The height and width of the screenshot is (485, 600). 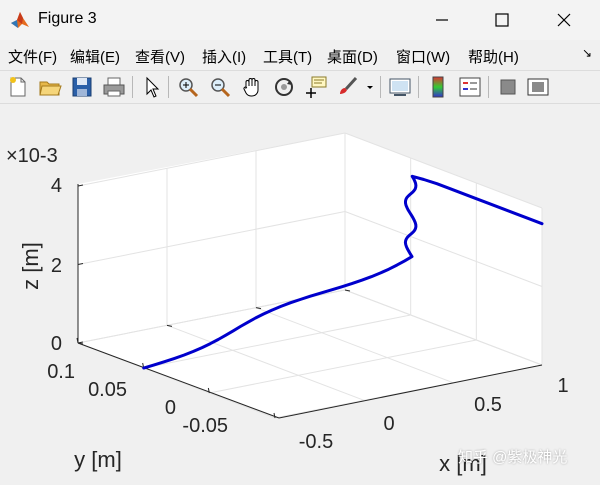 What do you see at coordinates (107, 390) in the screenshot?
I see `y-tick-label: 0.05` at bounding box center [107, 390].